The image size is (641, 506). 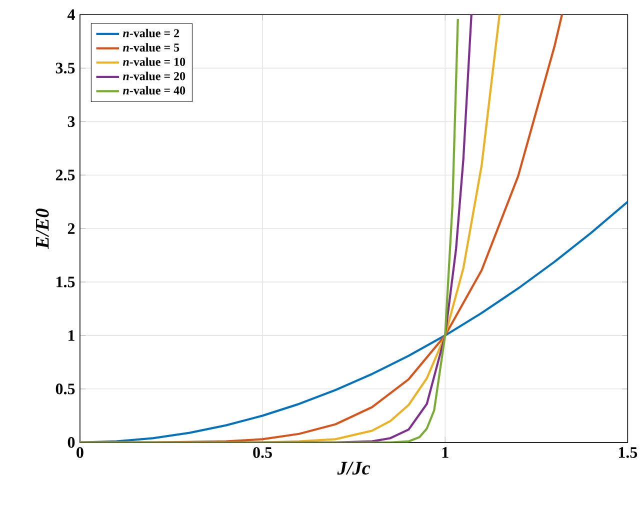 What do you see at coordinates (65, 282) in the screenshot?
I see `y-tick-label: 1.5` at bounding box center [65, 282].